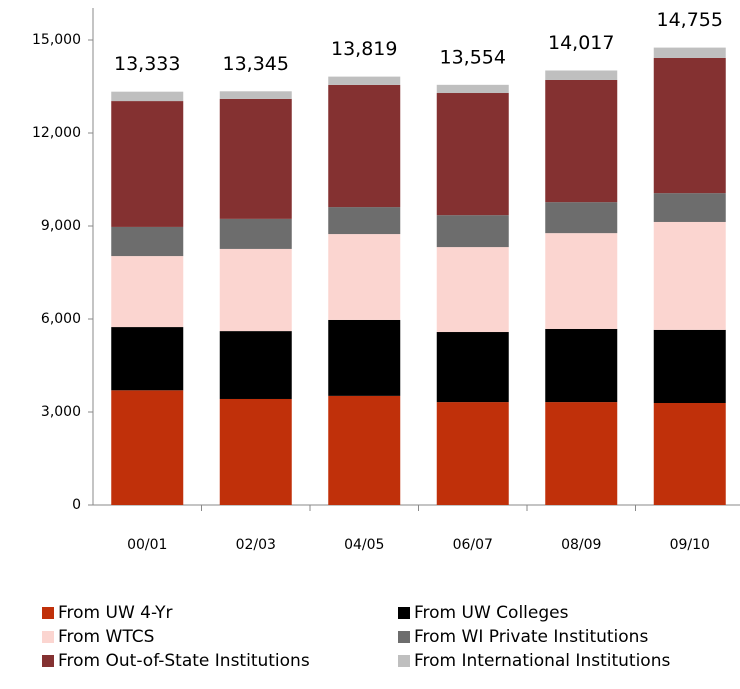 The image size is (740, 689). I want to click on total-label: 13,345, so click(256, 64).